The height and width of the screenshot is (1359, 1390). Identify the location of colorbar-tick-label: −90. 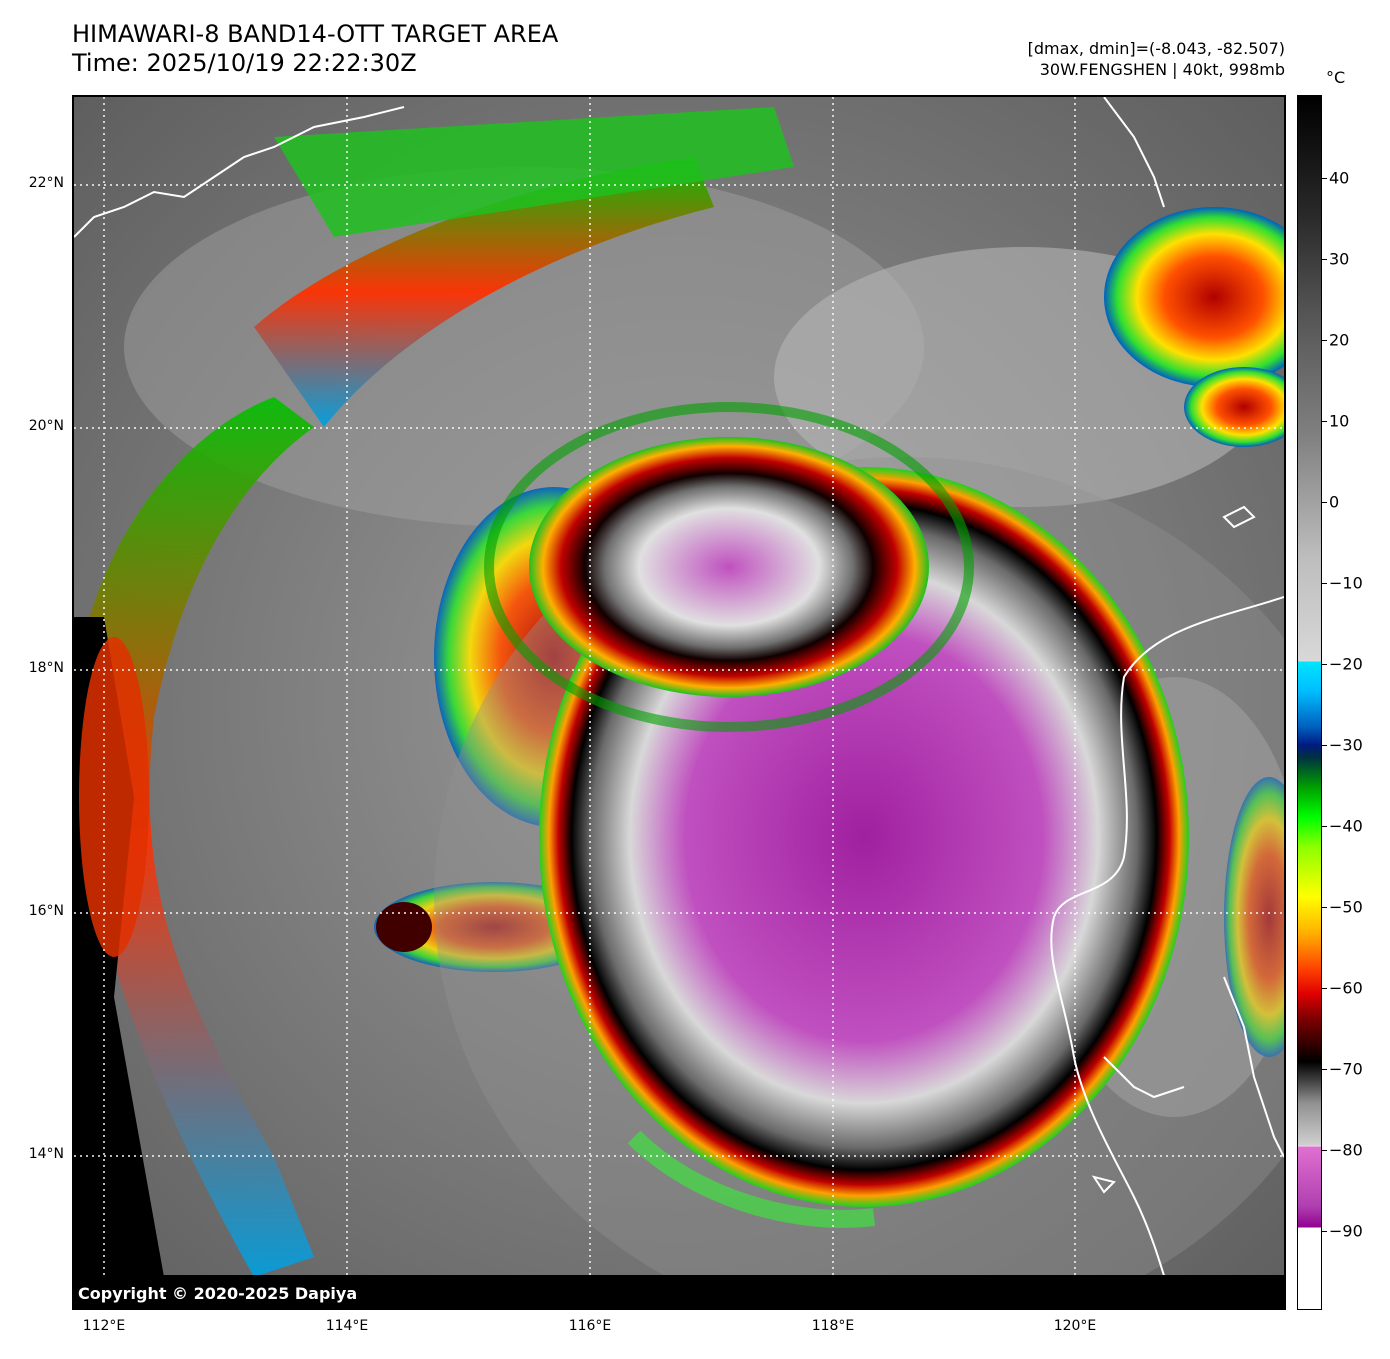
(1346, 1231).